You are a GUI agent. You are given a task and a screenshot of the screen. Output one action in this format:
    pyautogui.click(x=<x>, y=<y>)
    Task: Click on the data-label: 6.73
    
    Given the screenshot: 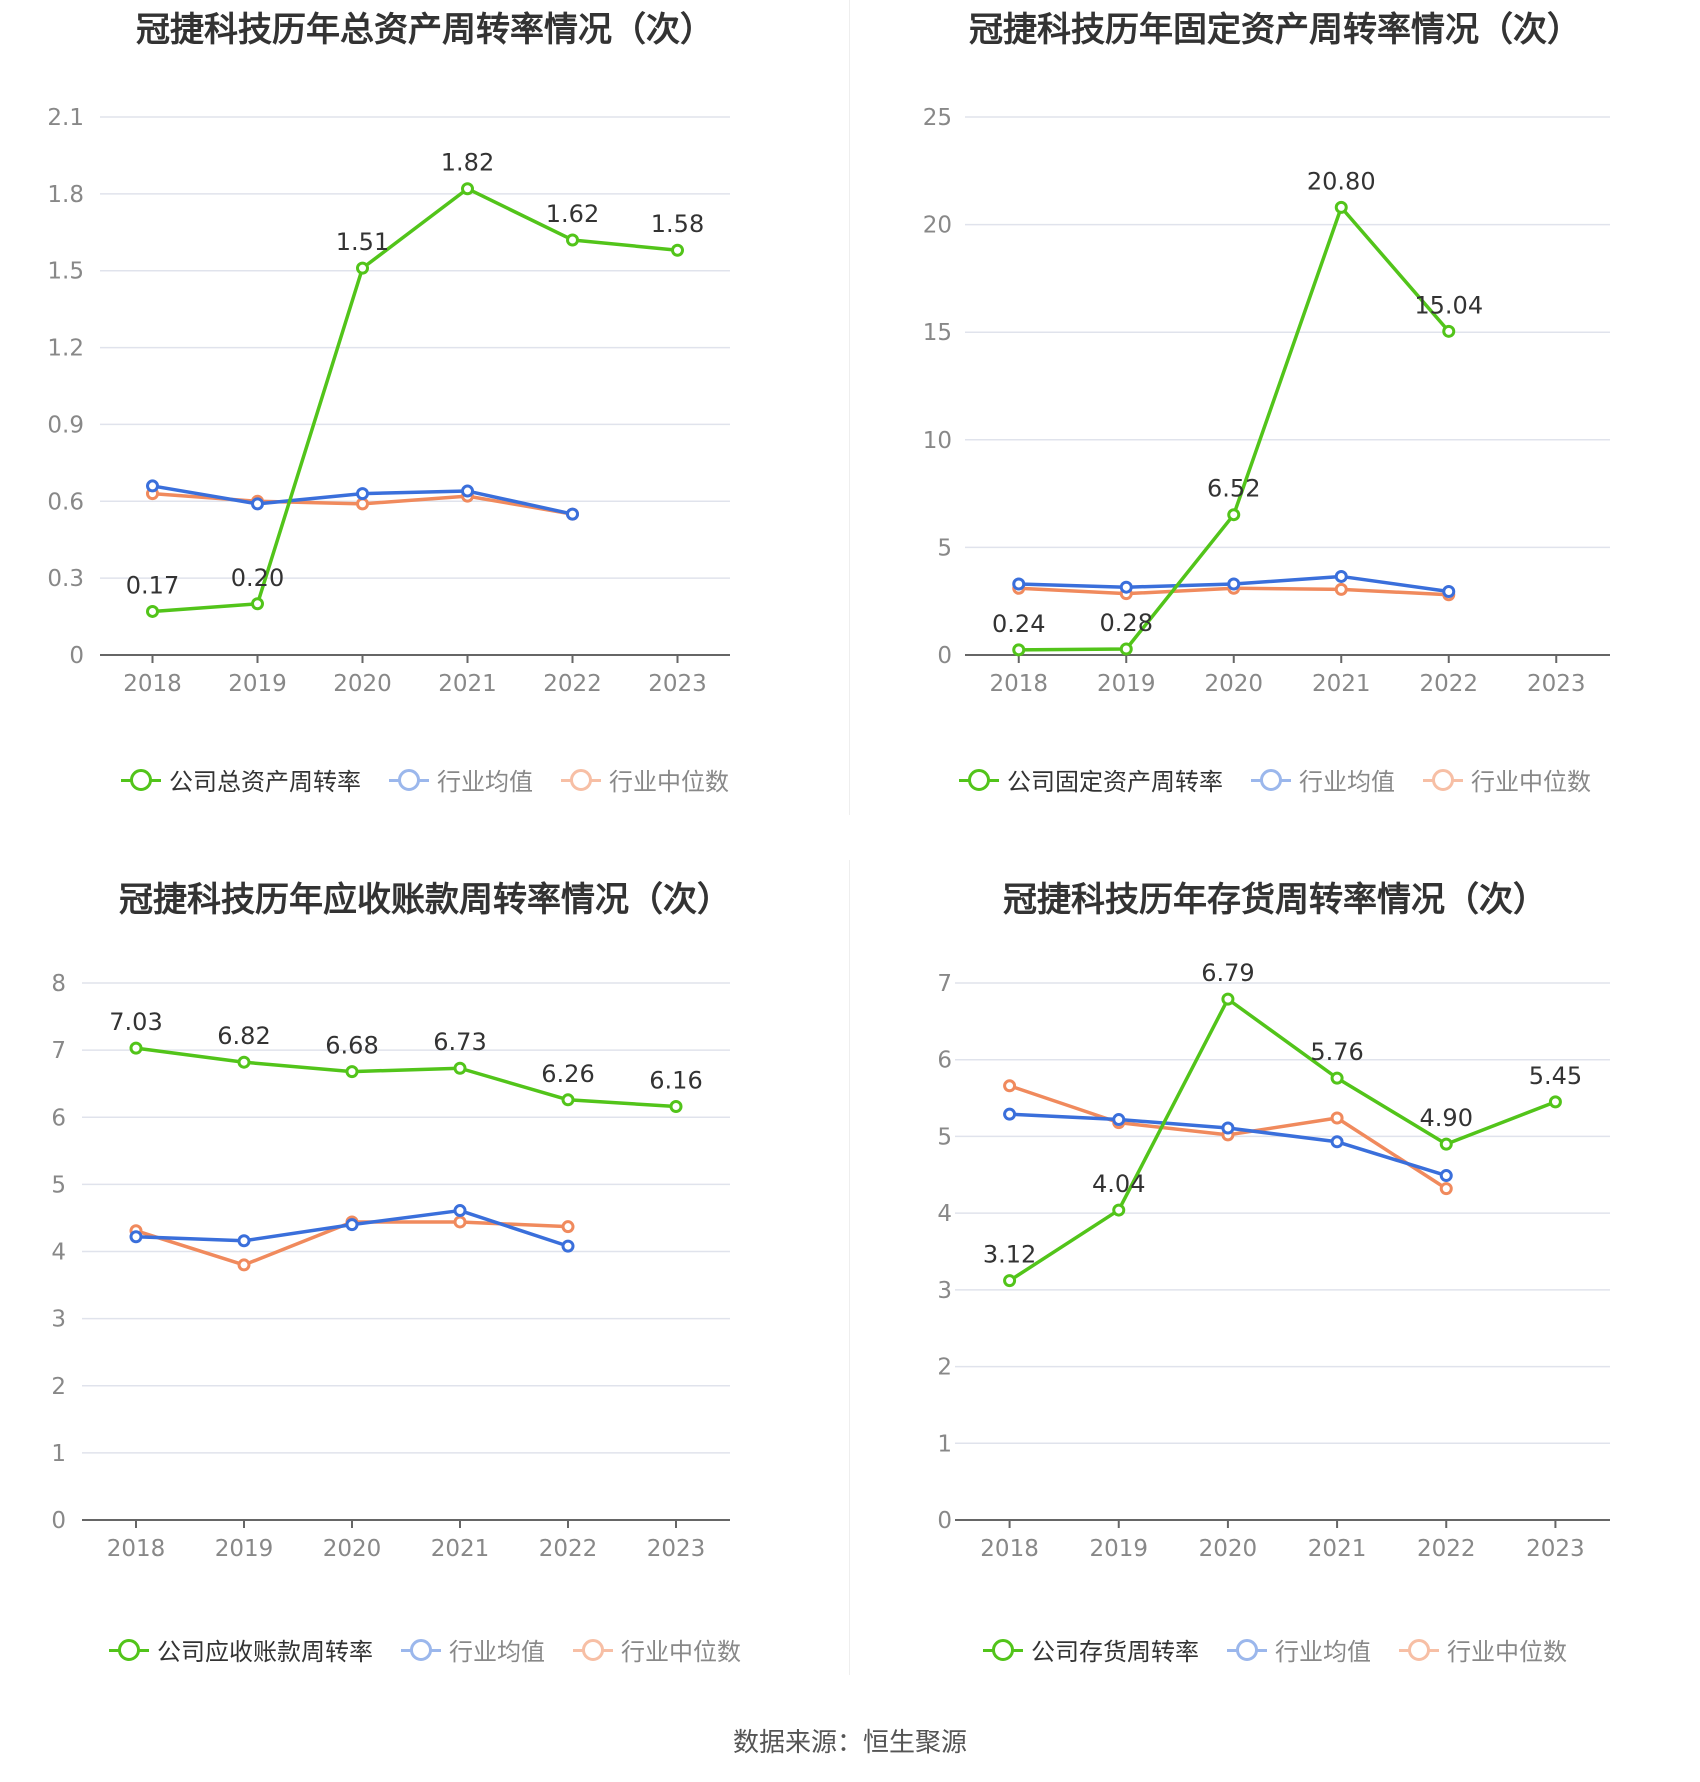 What is the action you would take?
    pyautogui.click(x=459, y=1042)
    